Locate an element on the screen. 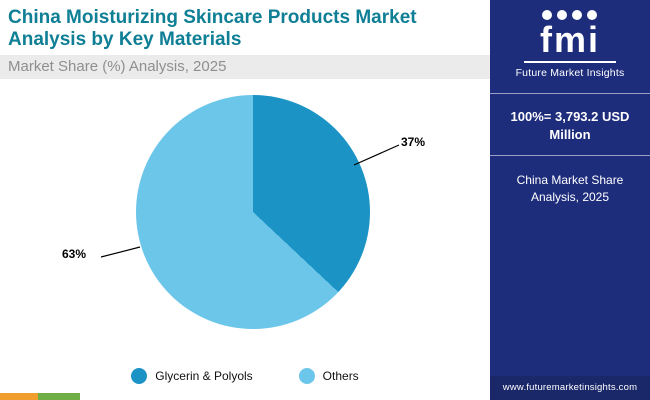 Image resolution: width=650 pixels, height=400 pixels. legend-item-glycerin: Glycerin & Polyols is located at coordinates (192, 376).